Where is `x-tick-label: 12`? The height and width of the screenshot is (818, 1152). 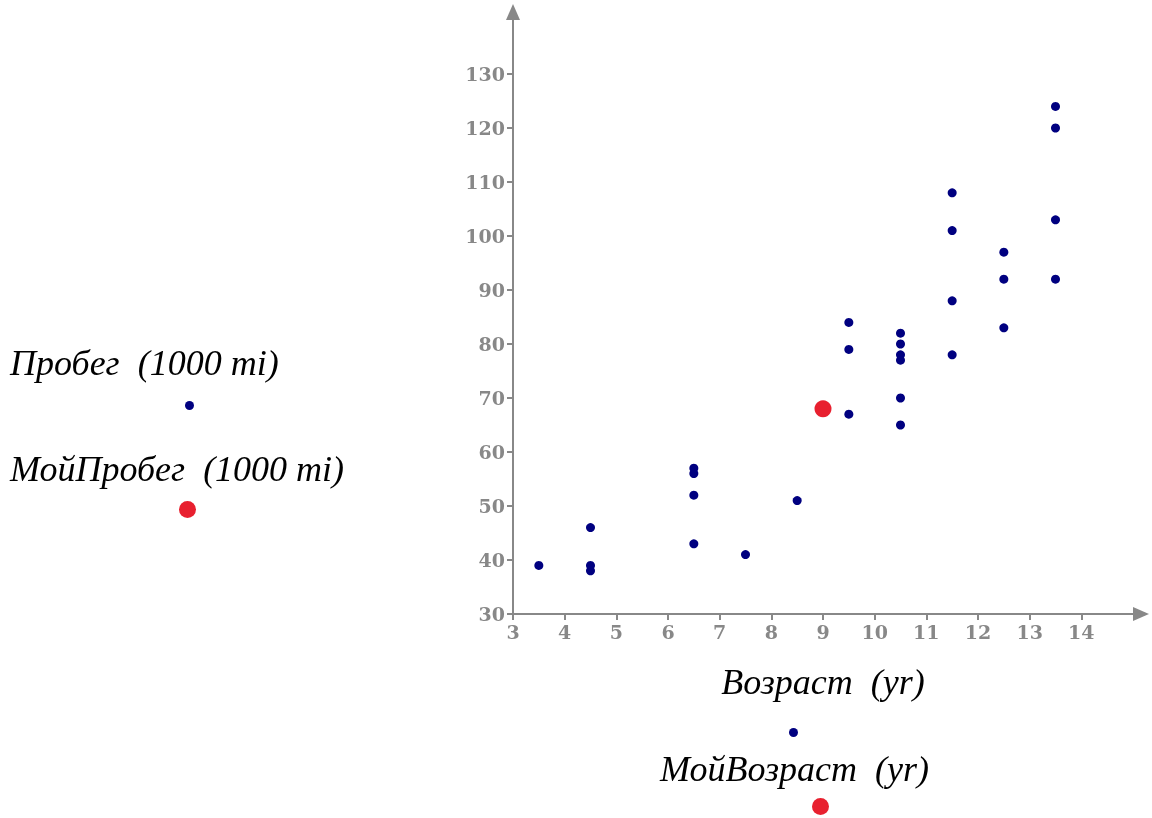 x-tick-label: 12 is located at coordinates (978, 631).